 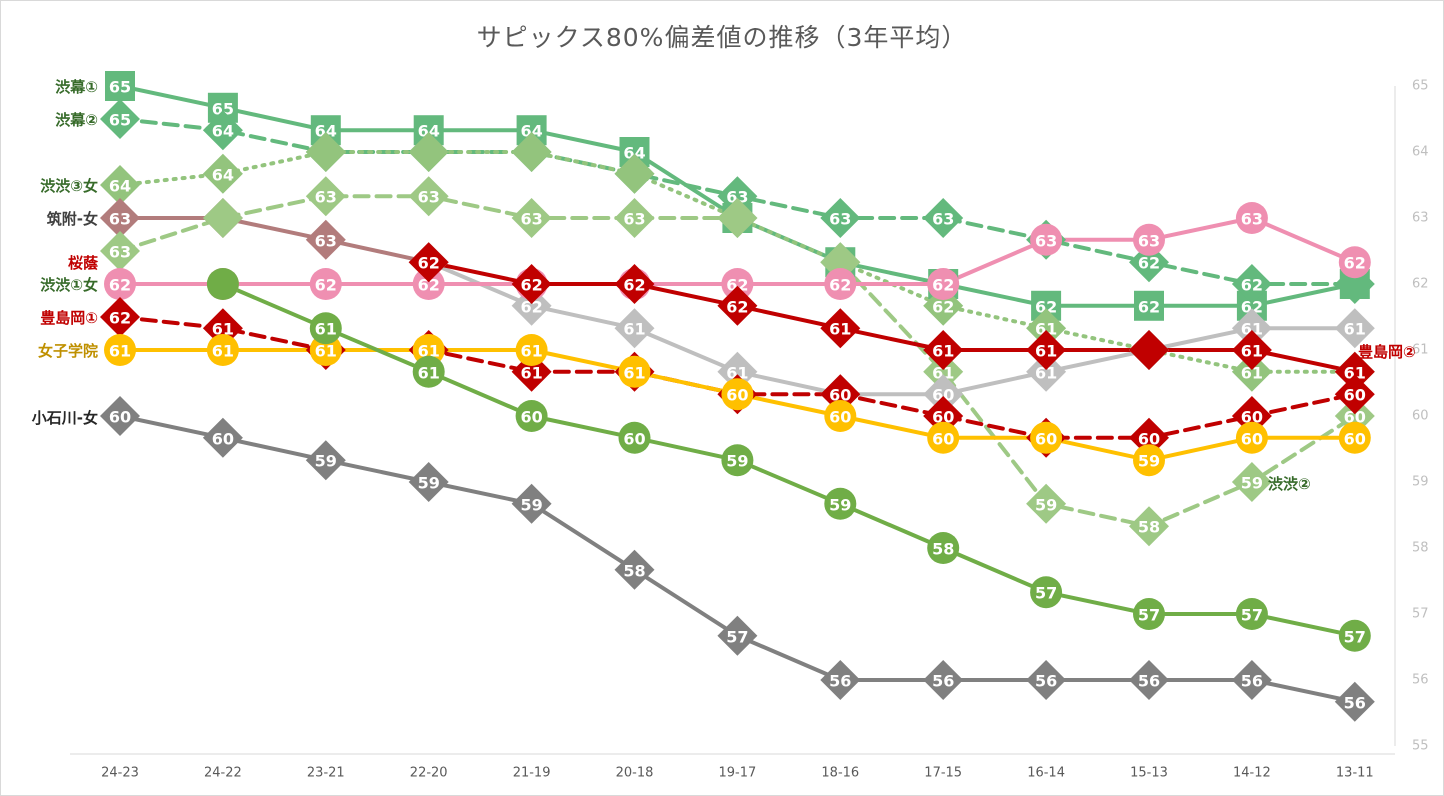 I want to click on x-tick-label: 24-23, so click(x=120, y=773).